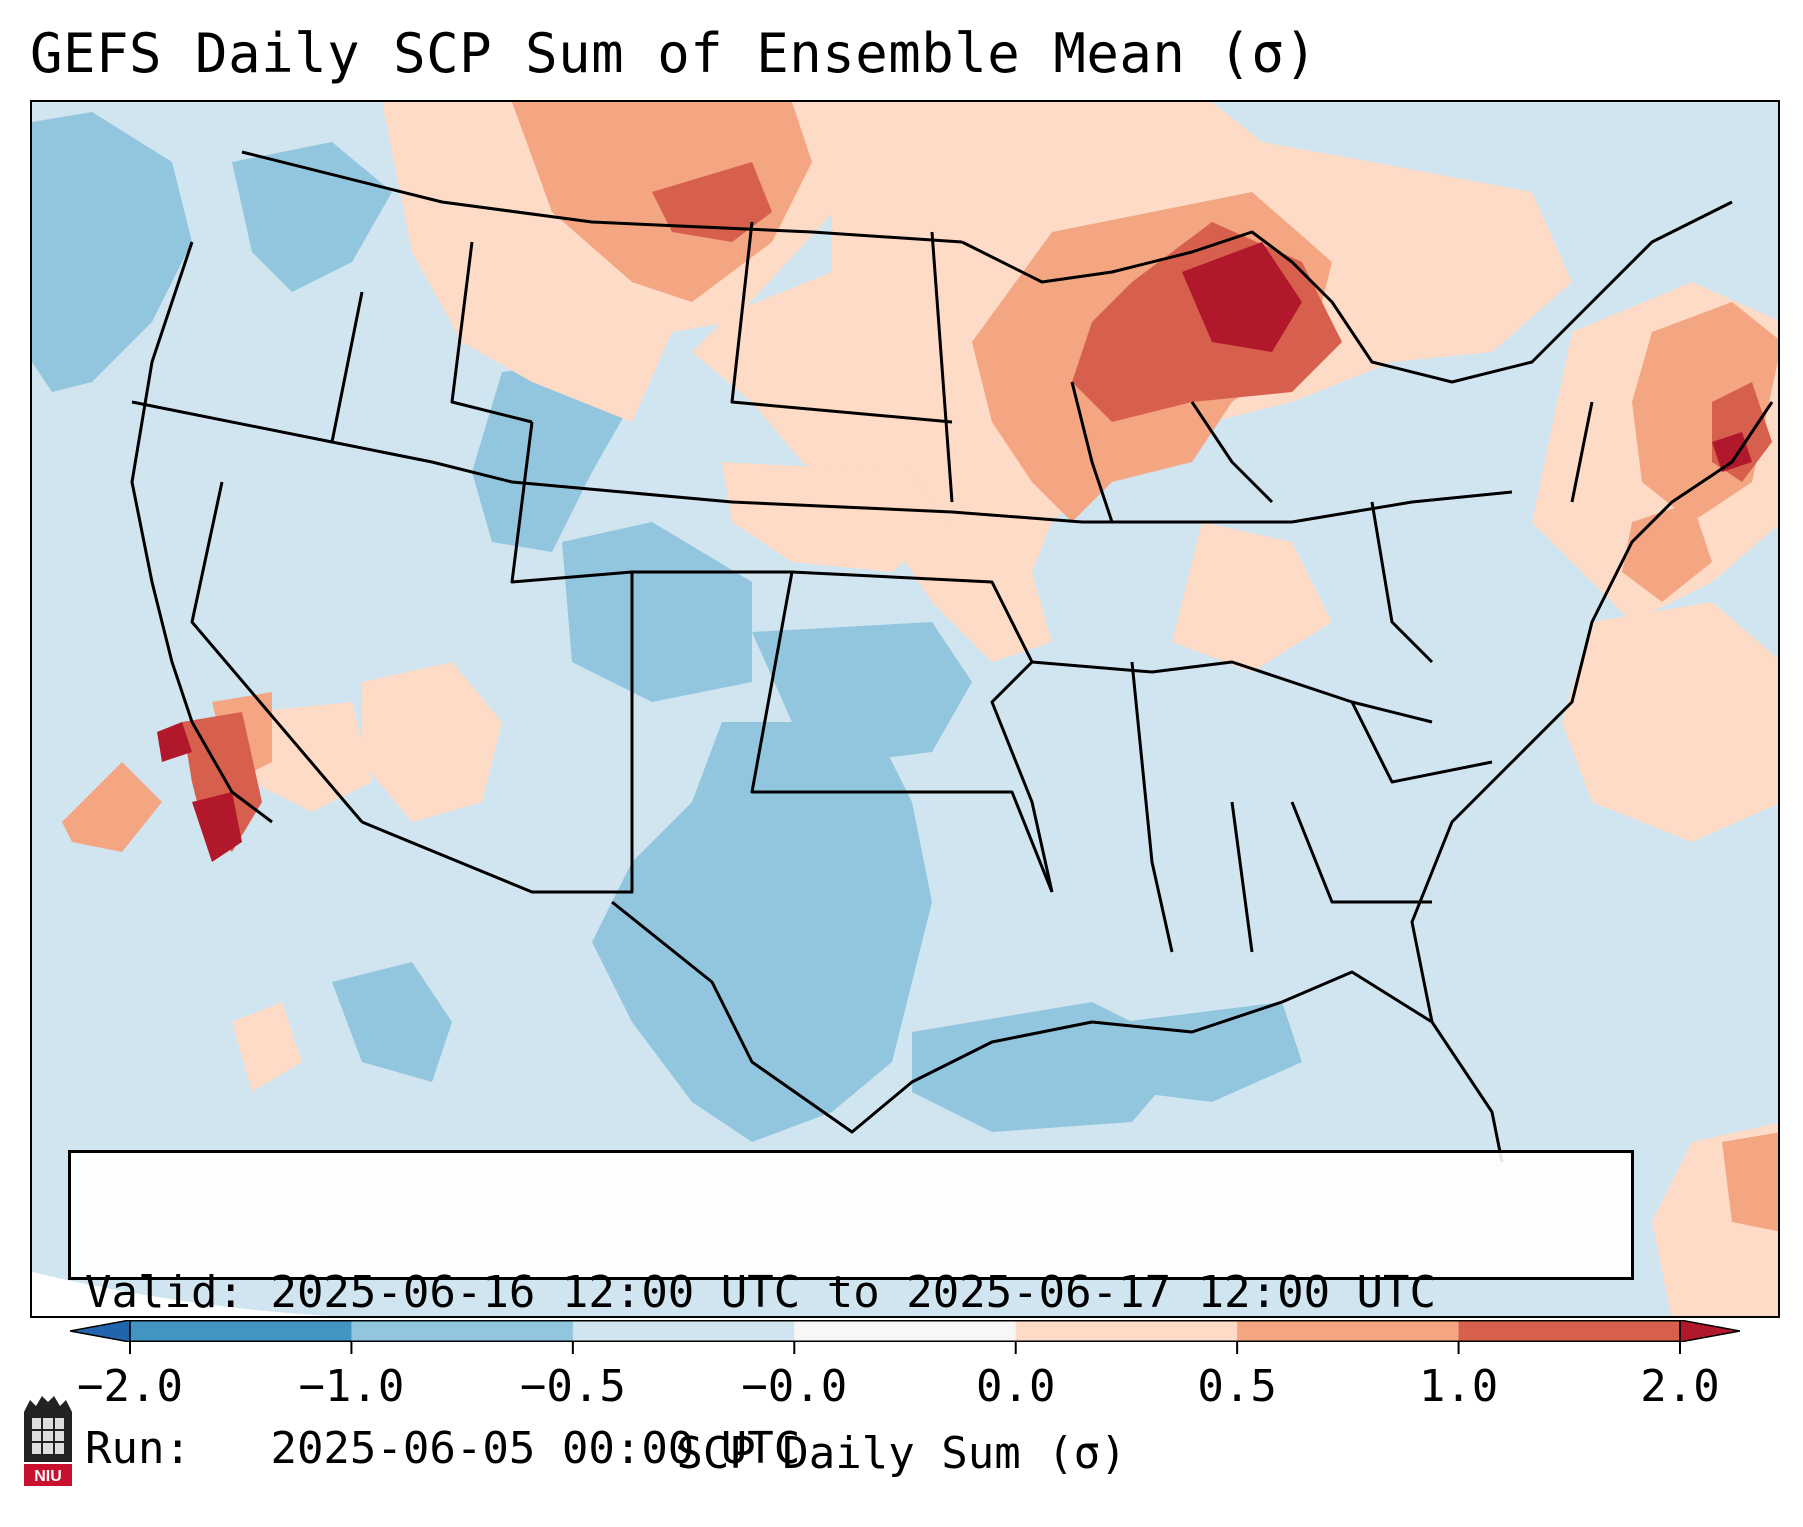 The height and width of the screenshot is (1527, 1803). Describe the element at coordinates (1732, 452) in the screenshot. I see `maine-extreme-area` at that location.